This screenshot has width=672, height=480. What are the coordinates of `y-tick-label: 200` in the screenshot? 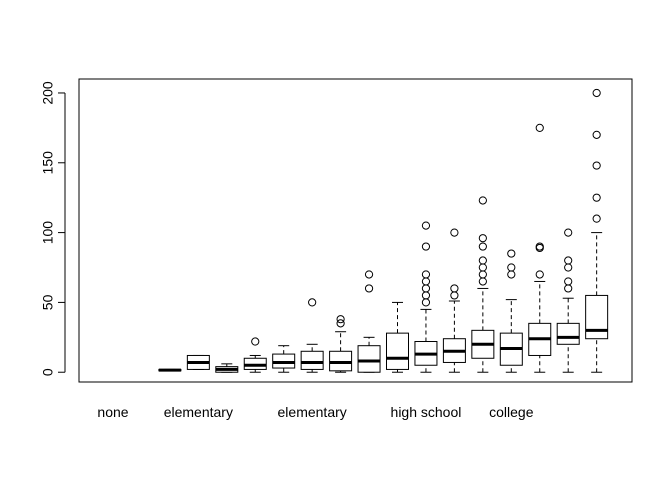 It's located at (48, 93).